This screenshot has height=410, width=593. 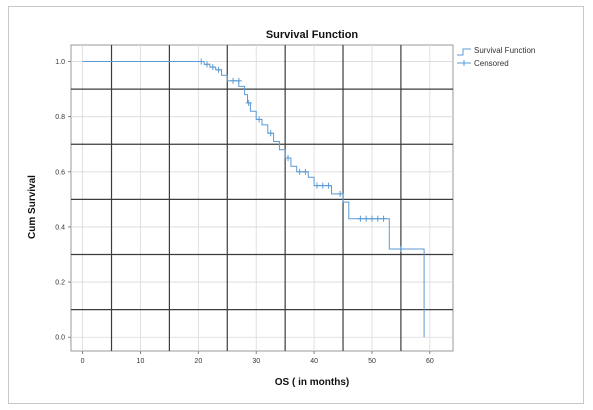 What do you see at coordinates (60, 62) in the screenshot?
I see `y-tick-label: 1.0` at bounding box center [60, 62].